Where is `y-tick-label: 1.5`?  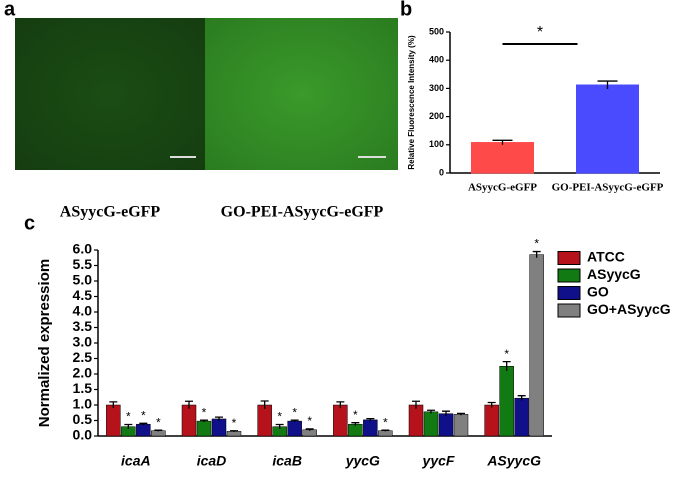
y-tick-label: 1.5 is located at coordinates (83, 388).